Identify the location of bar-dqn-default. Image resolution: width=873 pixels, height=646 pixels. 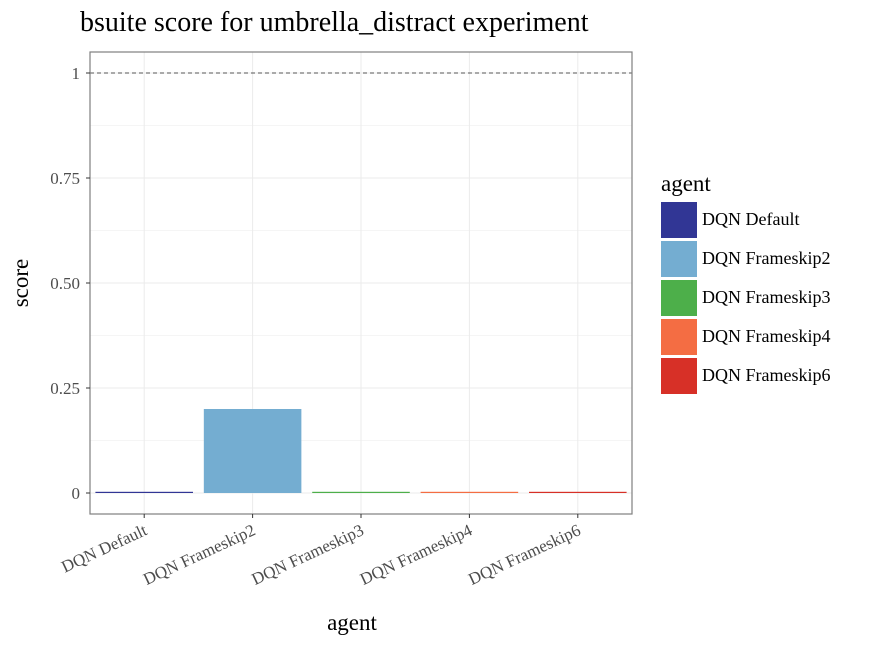
(144, 492).